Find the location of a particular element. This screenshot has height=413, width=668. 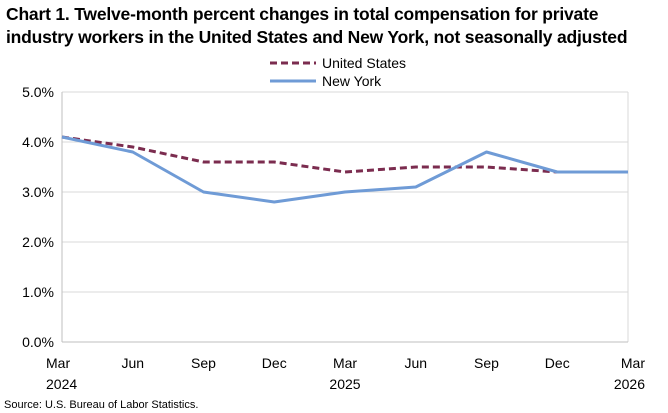

x-tick-year-label: 2026 is located at coordinates (629, 384).